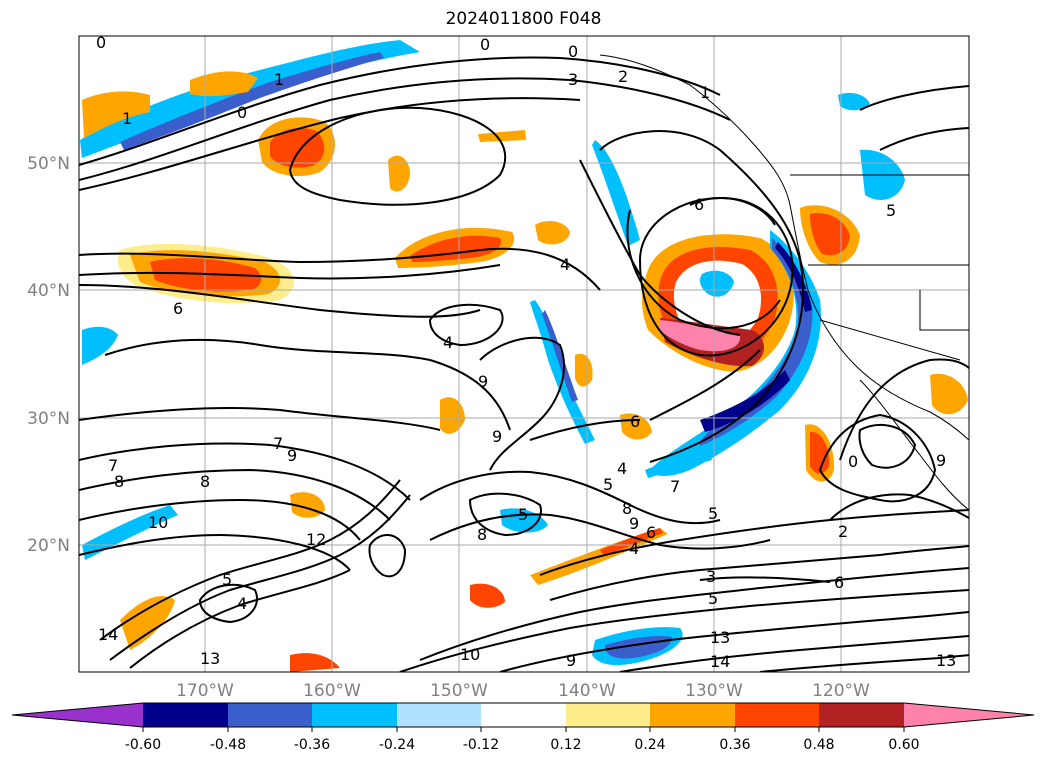  Describe the element at coordinates (397, 745) in the screenshot. I see `colorbar-tick-label: -0.24` at that location.